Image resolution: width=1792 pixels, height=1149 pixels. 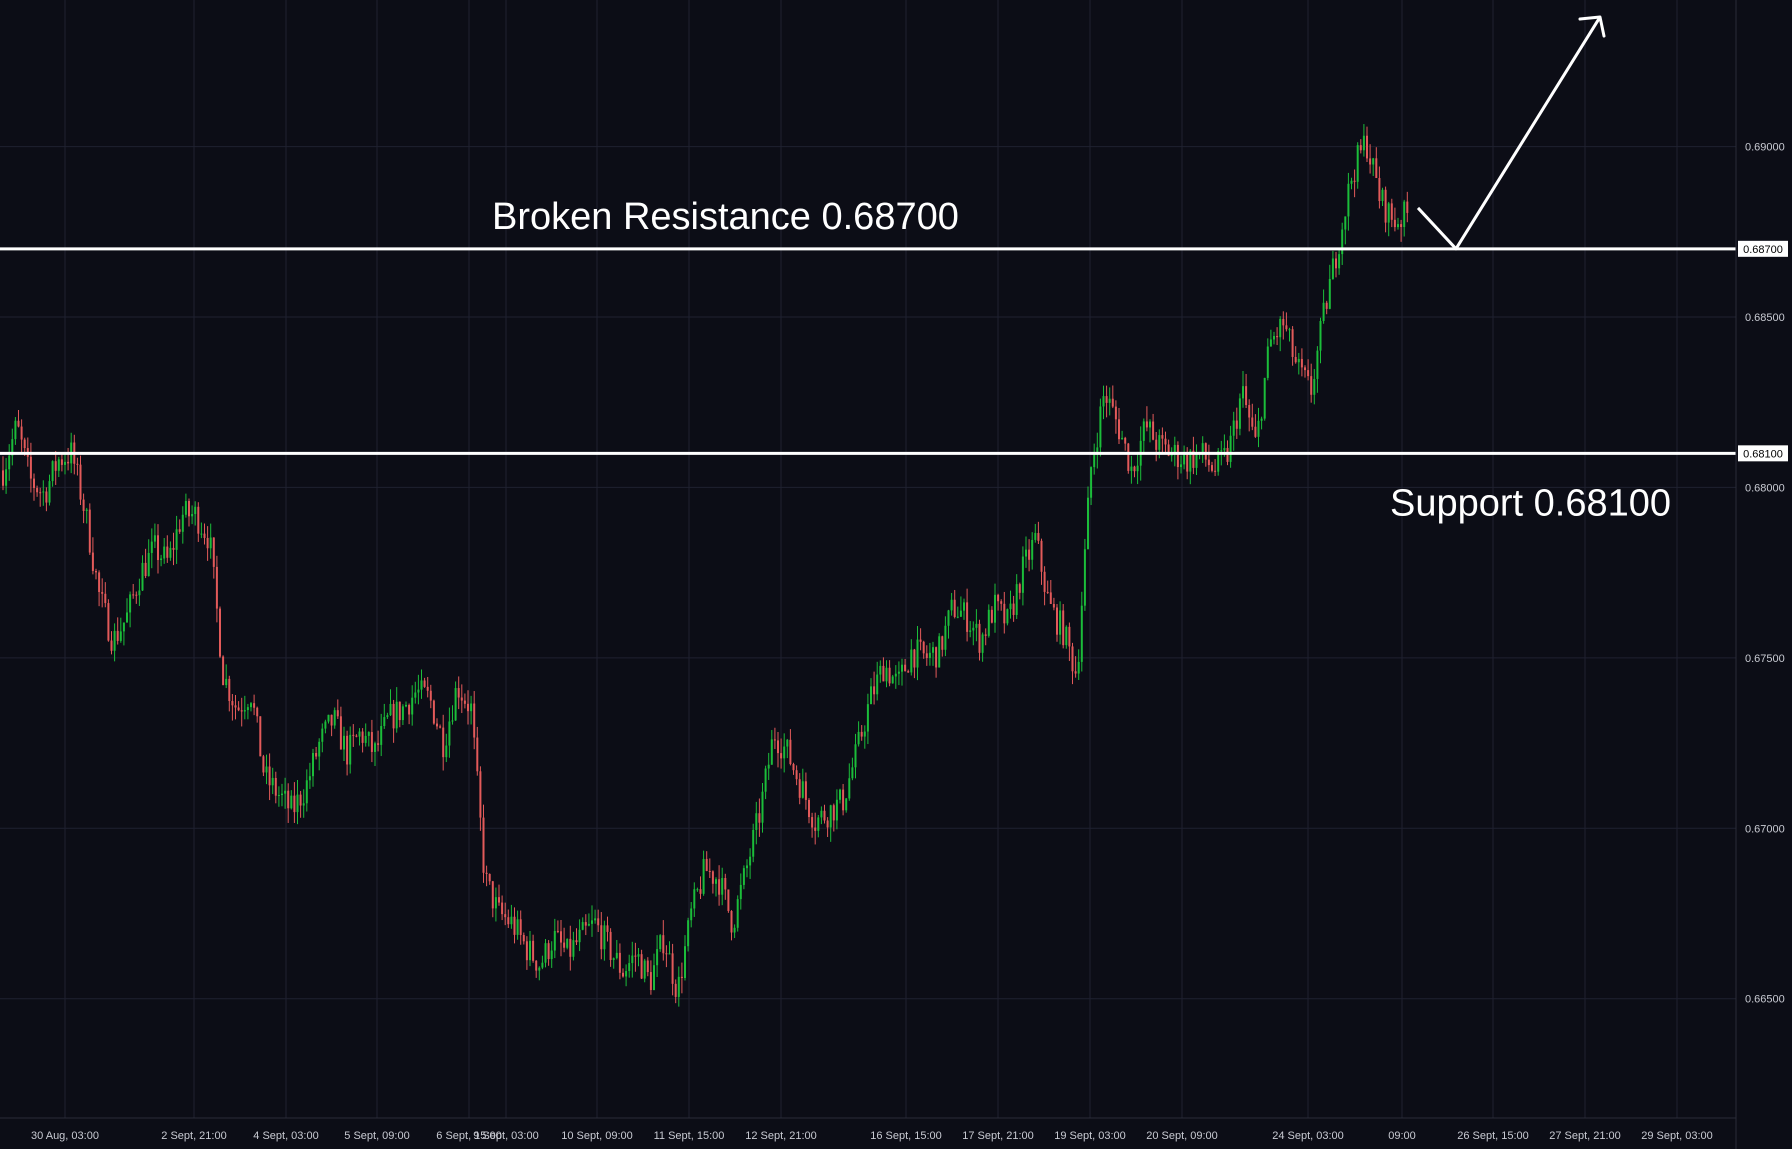 What do you see at coordinates (1182, 1136) in the screenshot?
I see `x-tick-label: 20 Sept, 09:00` at bounding box center [1182, 1136].